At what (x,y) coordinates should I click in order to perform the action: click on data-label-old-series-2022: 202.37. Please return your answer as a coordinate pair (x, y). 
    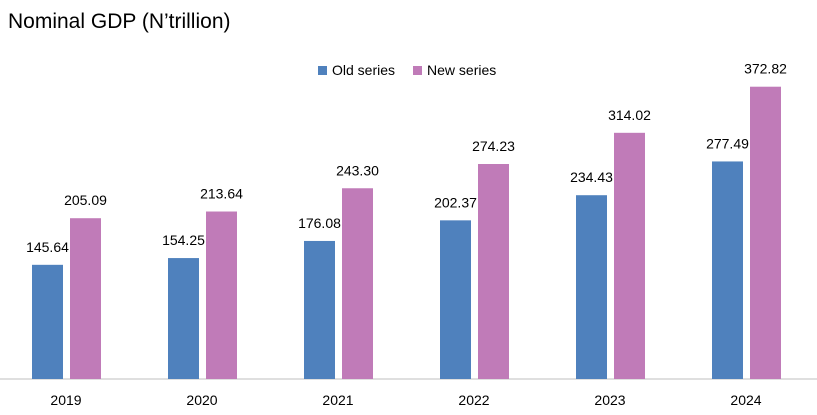
    Looking at the image, I should click on (455, 202).